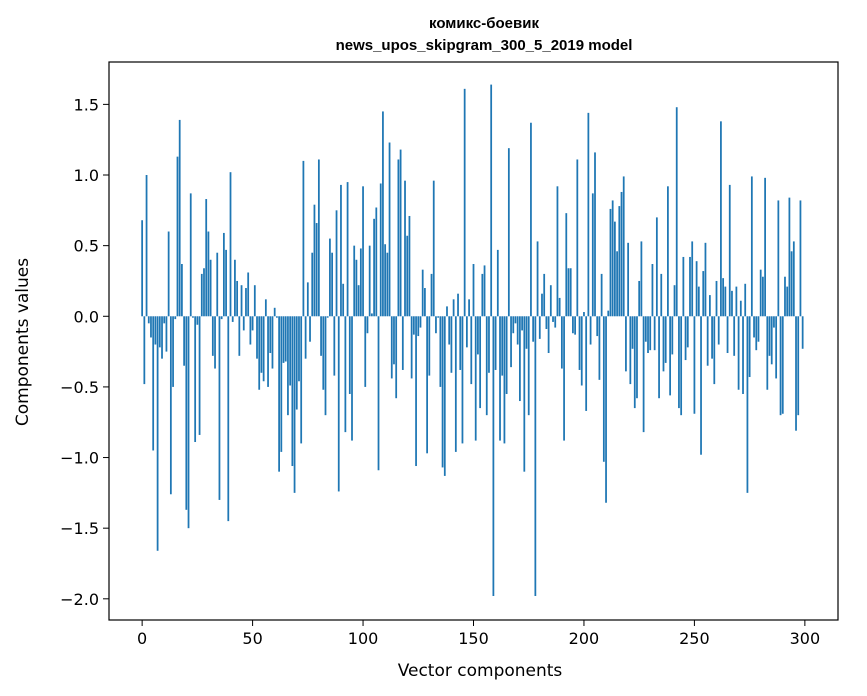 This screenshot has height=696, width=867. Describe the element at coordinates (584, 638) in the screenshot. I see `x-tick-label-200: 200` at that location.